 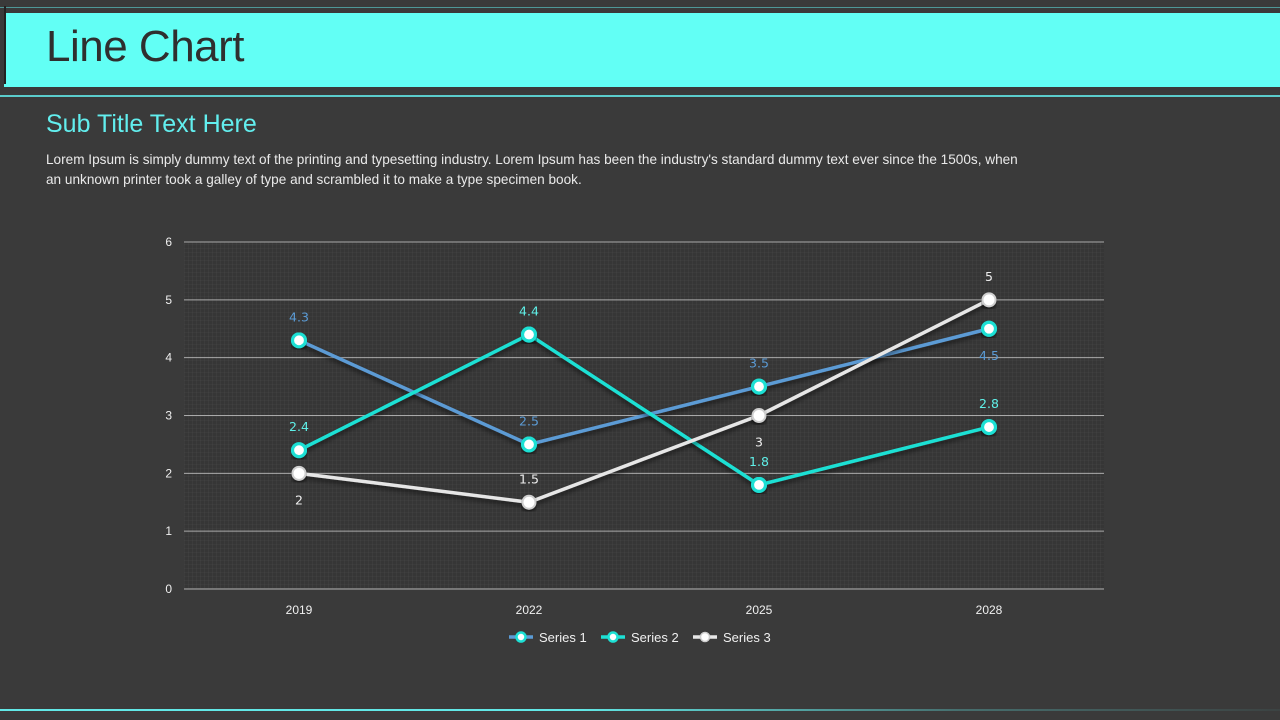 What do you see at coordinates (529, 610) in the screenshot?
I see `x-tick-label: 2022` at bounding box center [529, 610].